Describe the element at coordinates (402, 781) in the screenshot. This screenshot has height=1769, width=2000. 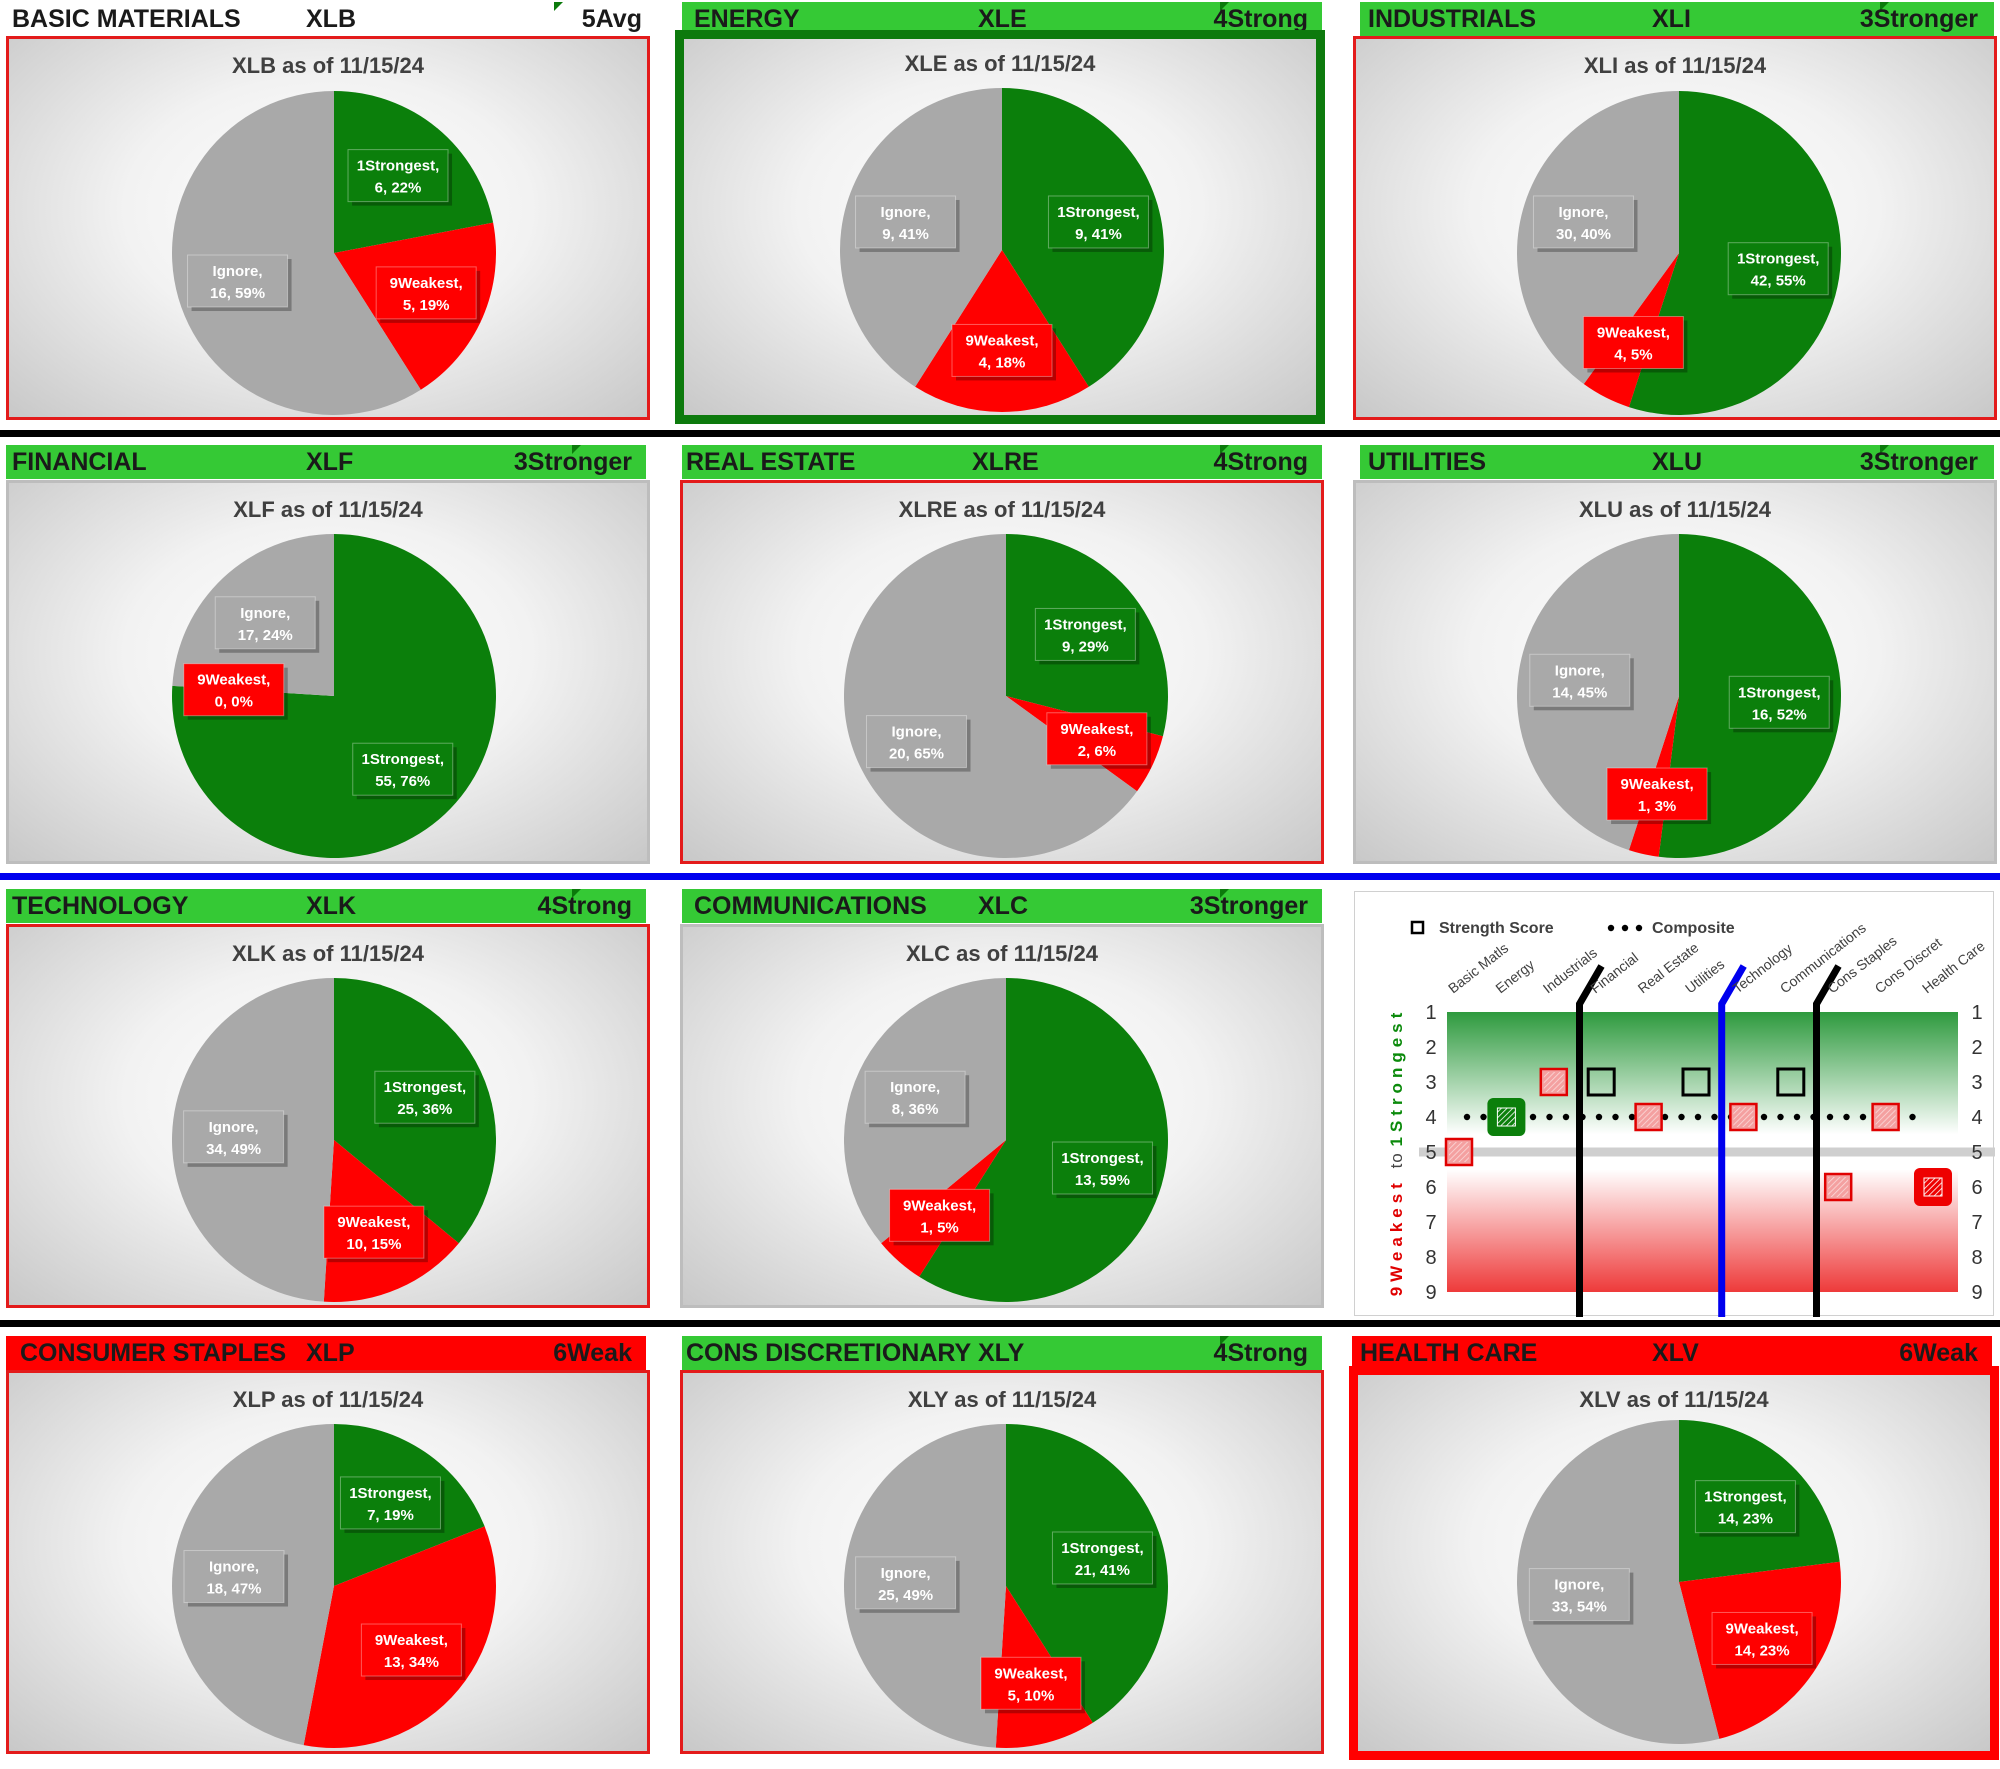
I see `svg-text: 55, 76%` at that location.